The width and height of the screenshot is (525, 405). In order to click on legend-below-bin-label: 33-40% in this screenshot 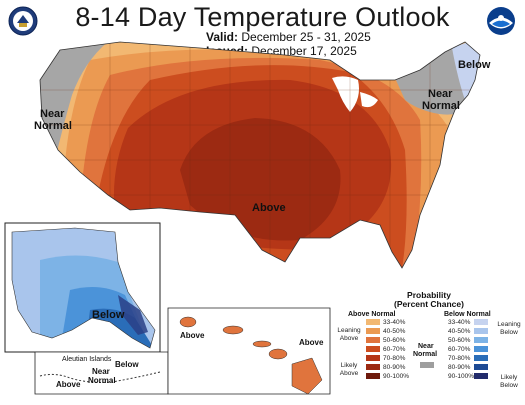, I will do `click(459, 322)`.